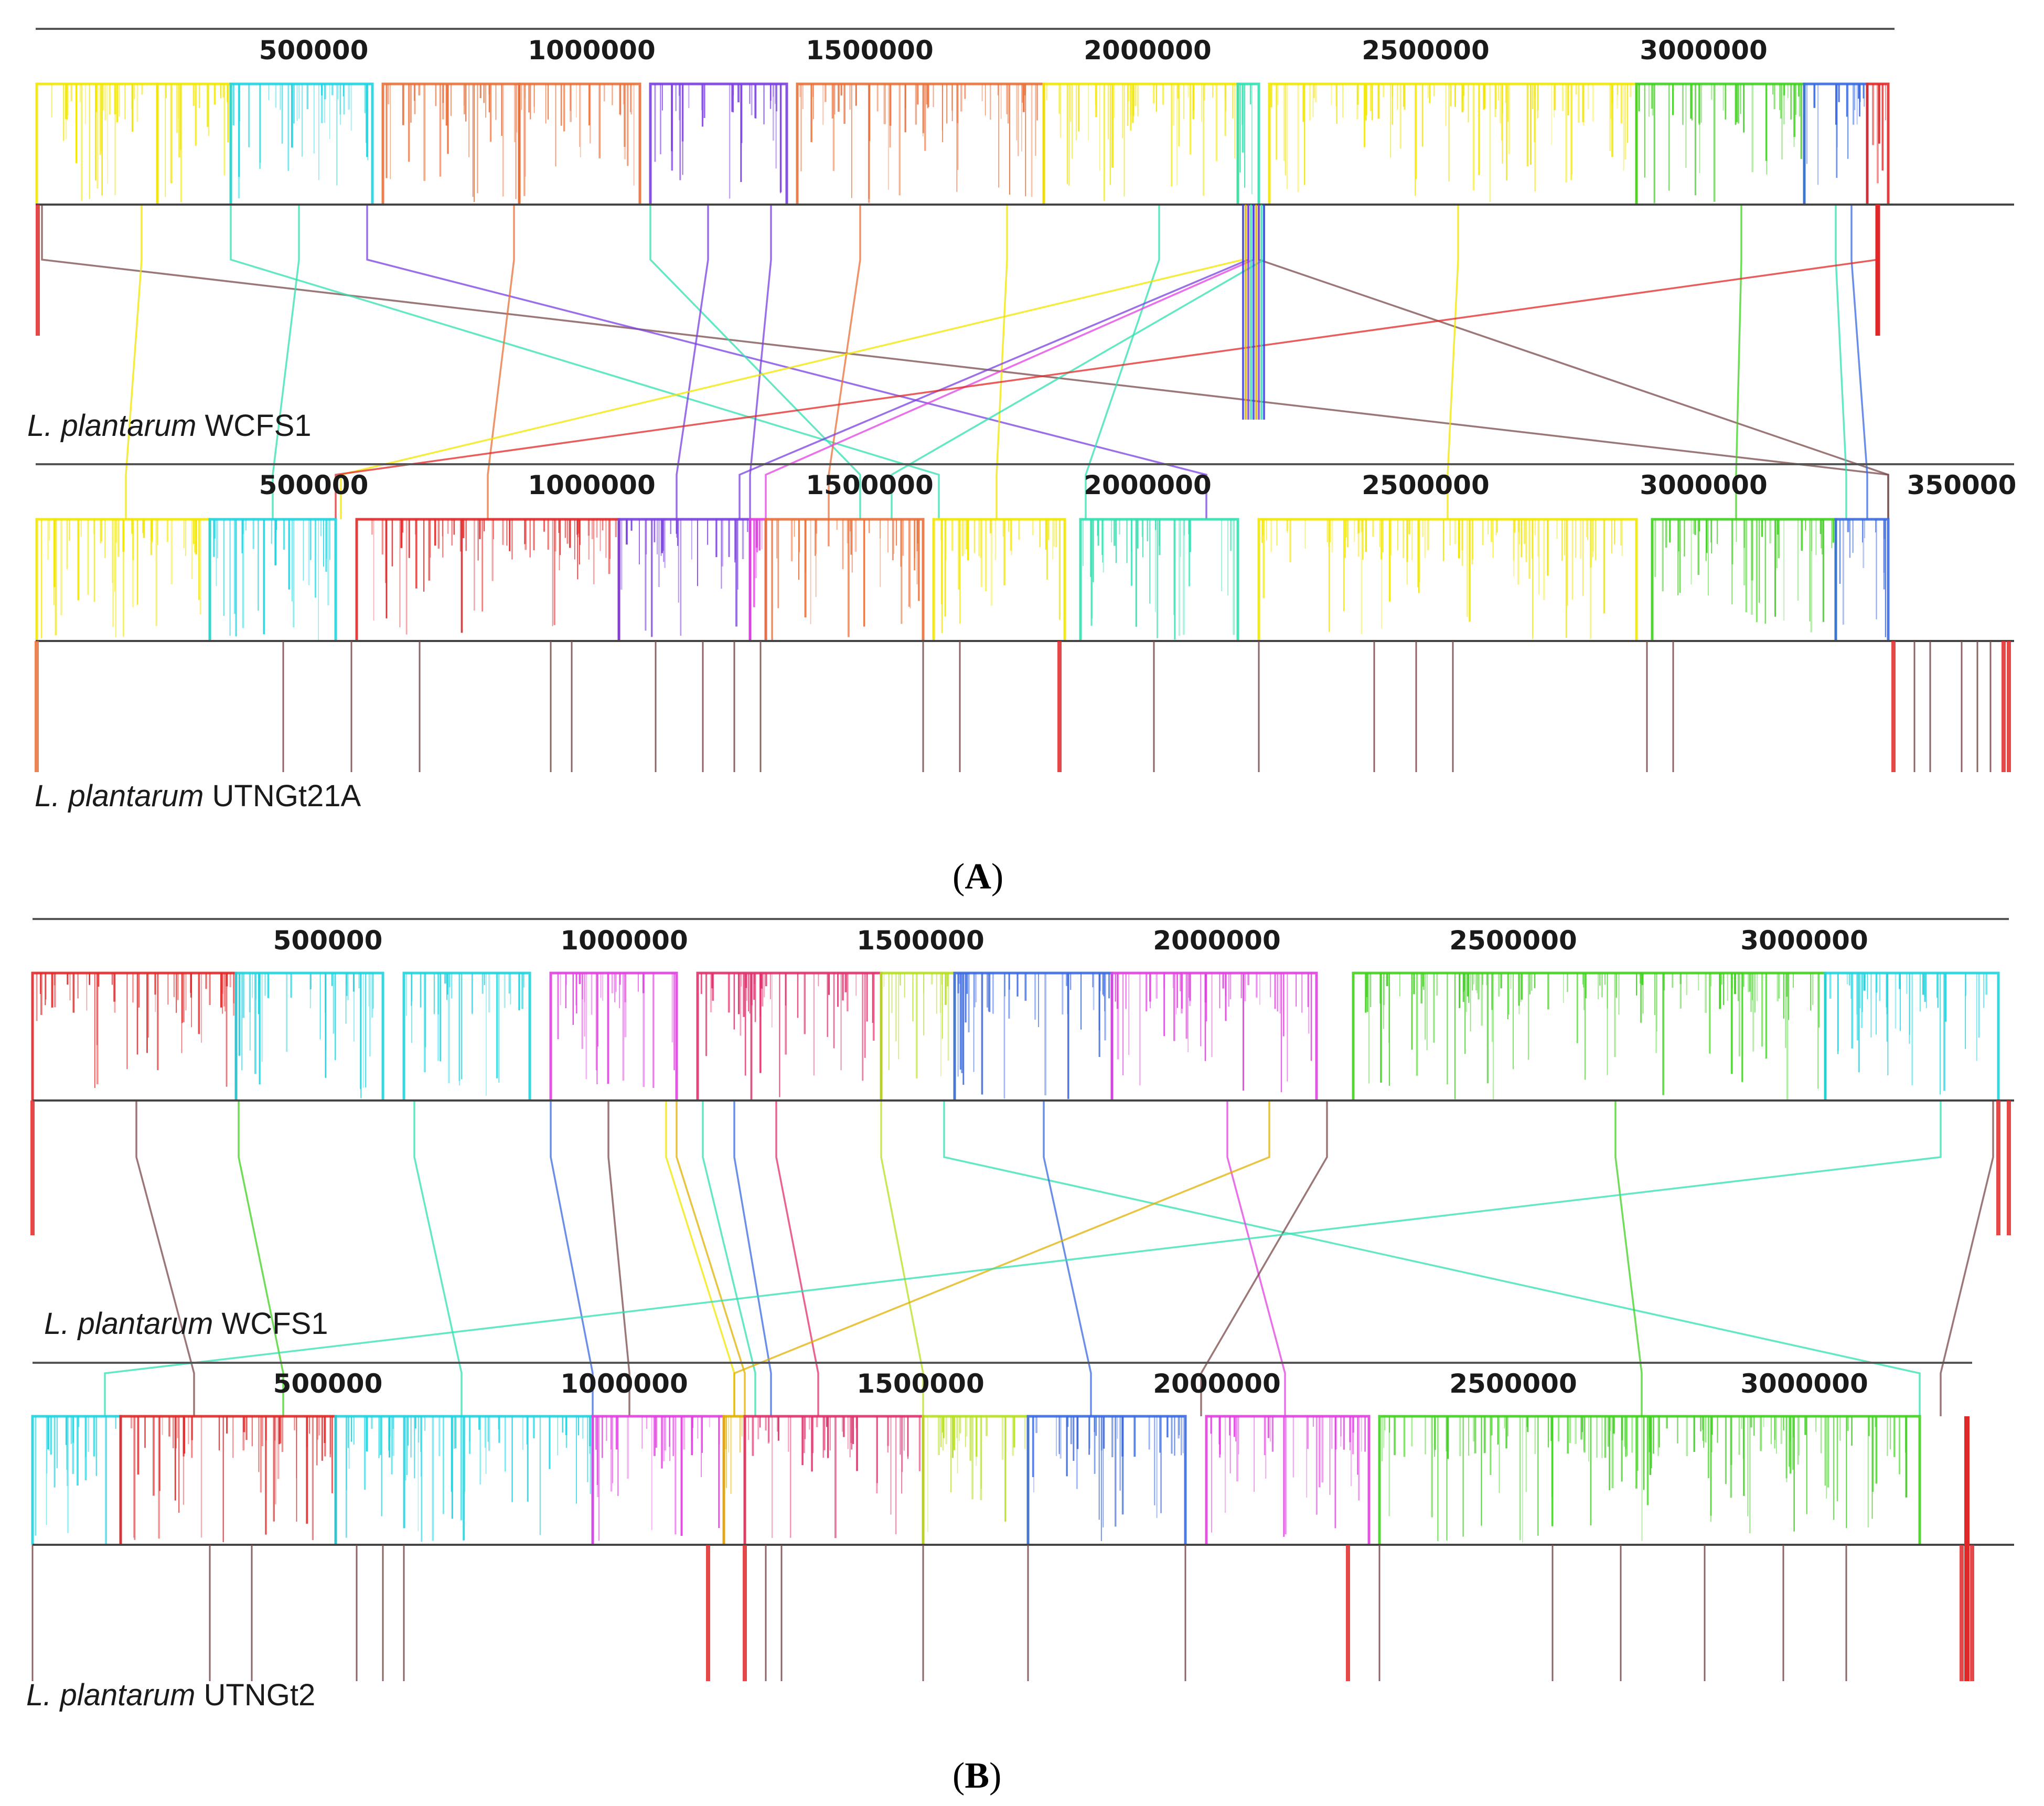 This screenshot has height=1806, width=2044. What do you see at coordinates (1426, 485) in the screenshot?
I see `panel-a-query-tick-label: 2500000` at bounding box center [1426, 485].